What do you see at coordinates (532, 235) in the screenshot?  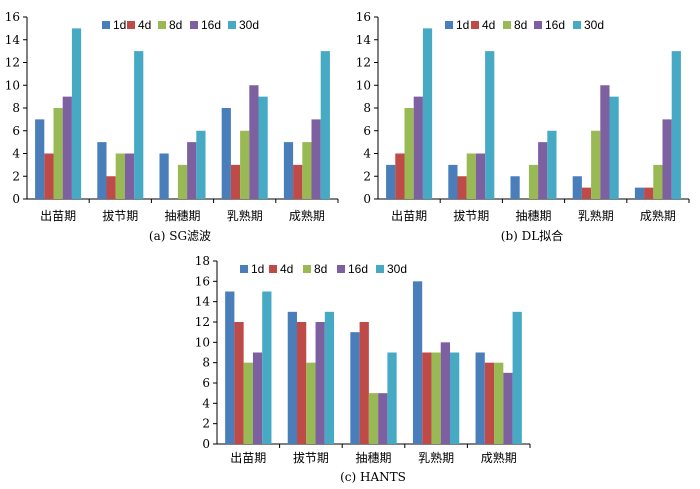 I see `chart-caption: (b) DL拟合` at bounding box center [532, 235].